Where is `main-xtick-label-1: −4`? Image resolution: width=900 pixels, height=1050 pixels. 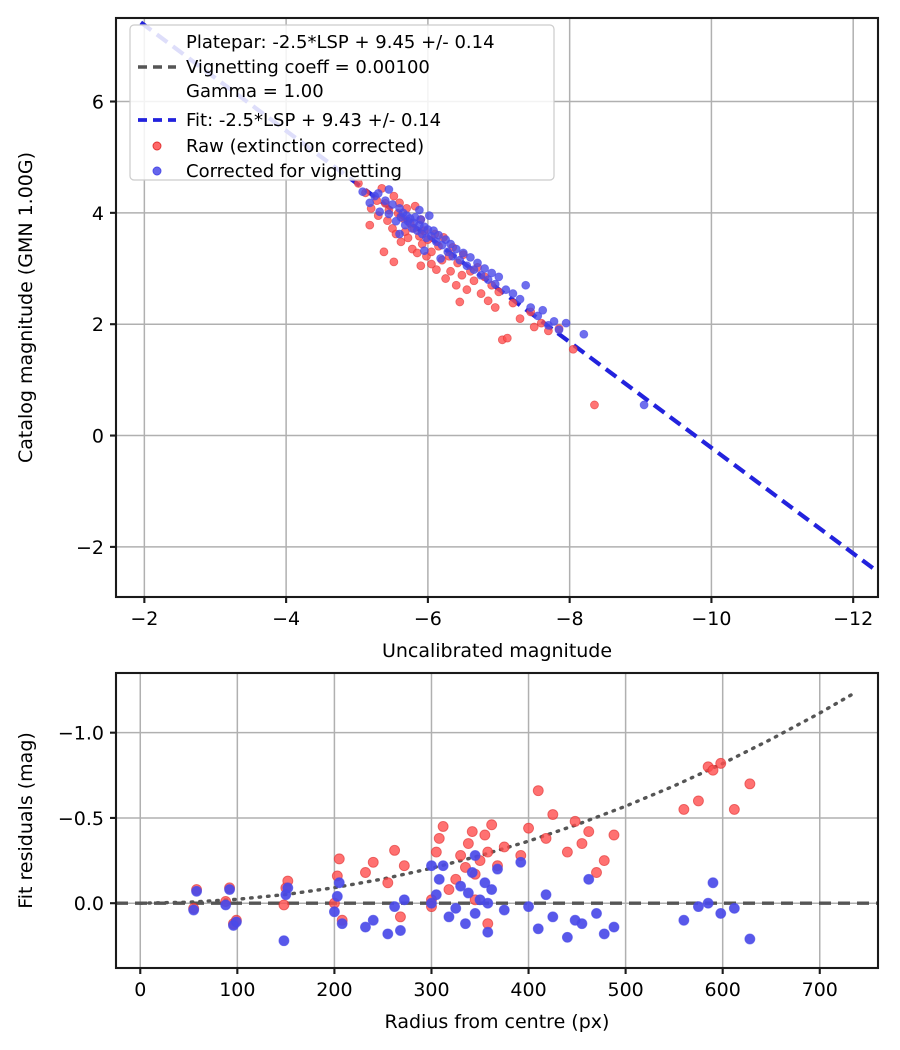 main-xtick-label-1: −4 is located at coordinates (286, 619).